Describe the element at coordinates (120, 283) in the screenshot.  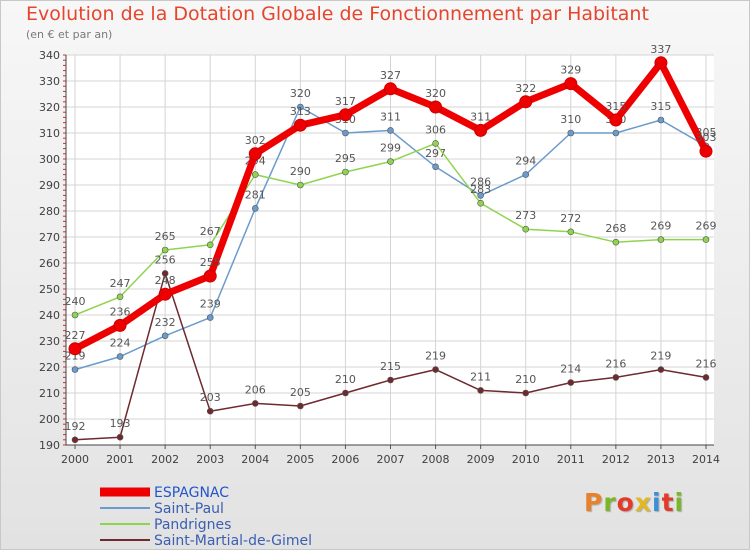
I see `data-label-pandrignes: 247` at that location.